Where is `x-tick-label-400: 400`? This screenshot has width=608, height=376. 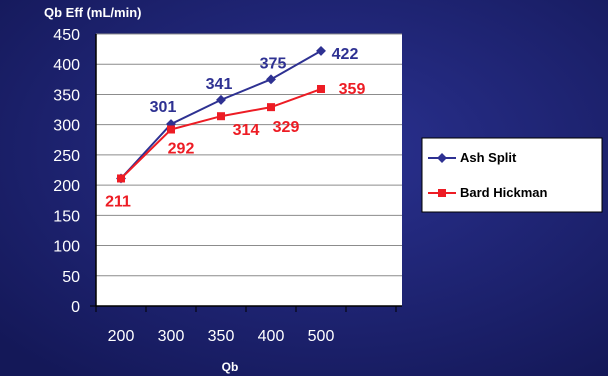
x-tick-label-400: 400 is located at coordinates (271, 336).